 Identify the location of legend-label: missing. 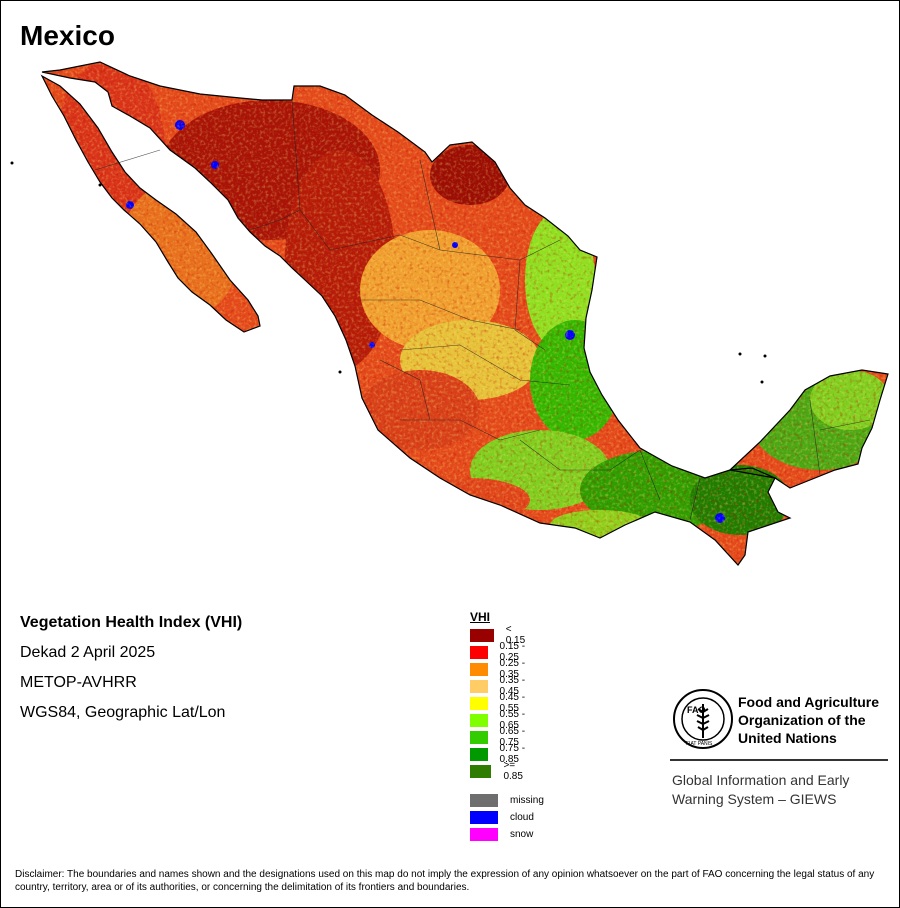
(527, 800).